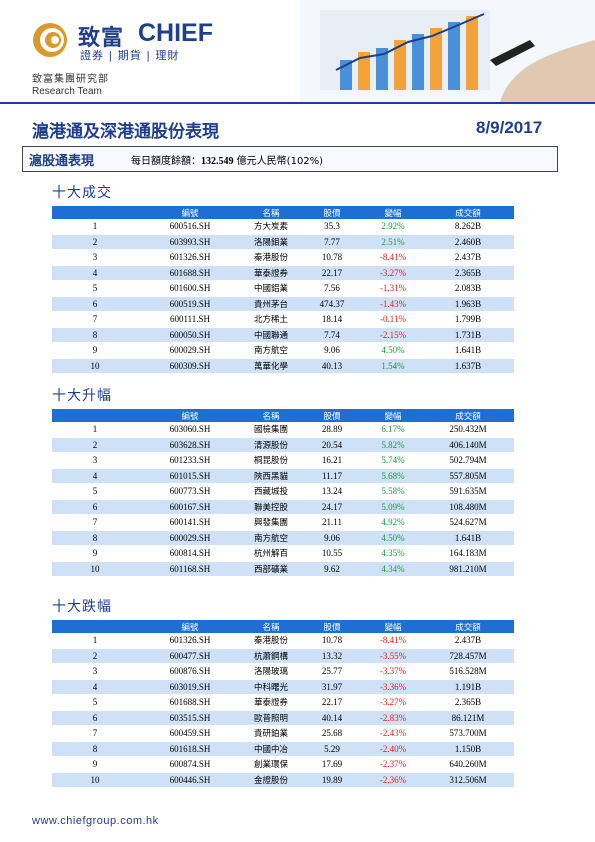 This screenshot has height=842, width=595. I want to click on code-cell: 601015.SH, so click(190, 476).